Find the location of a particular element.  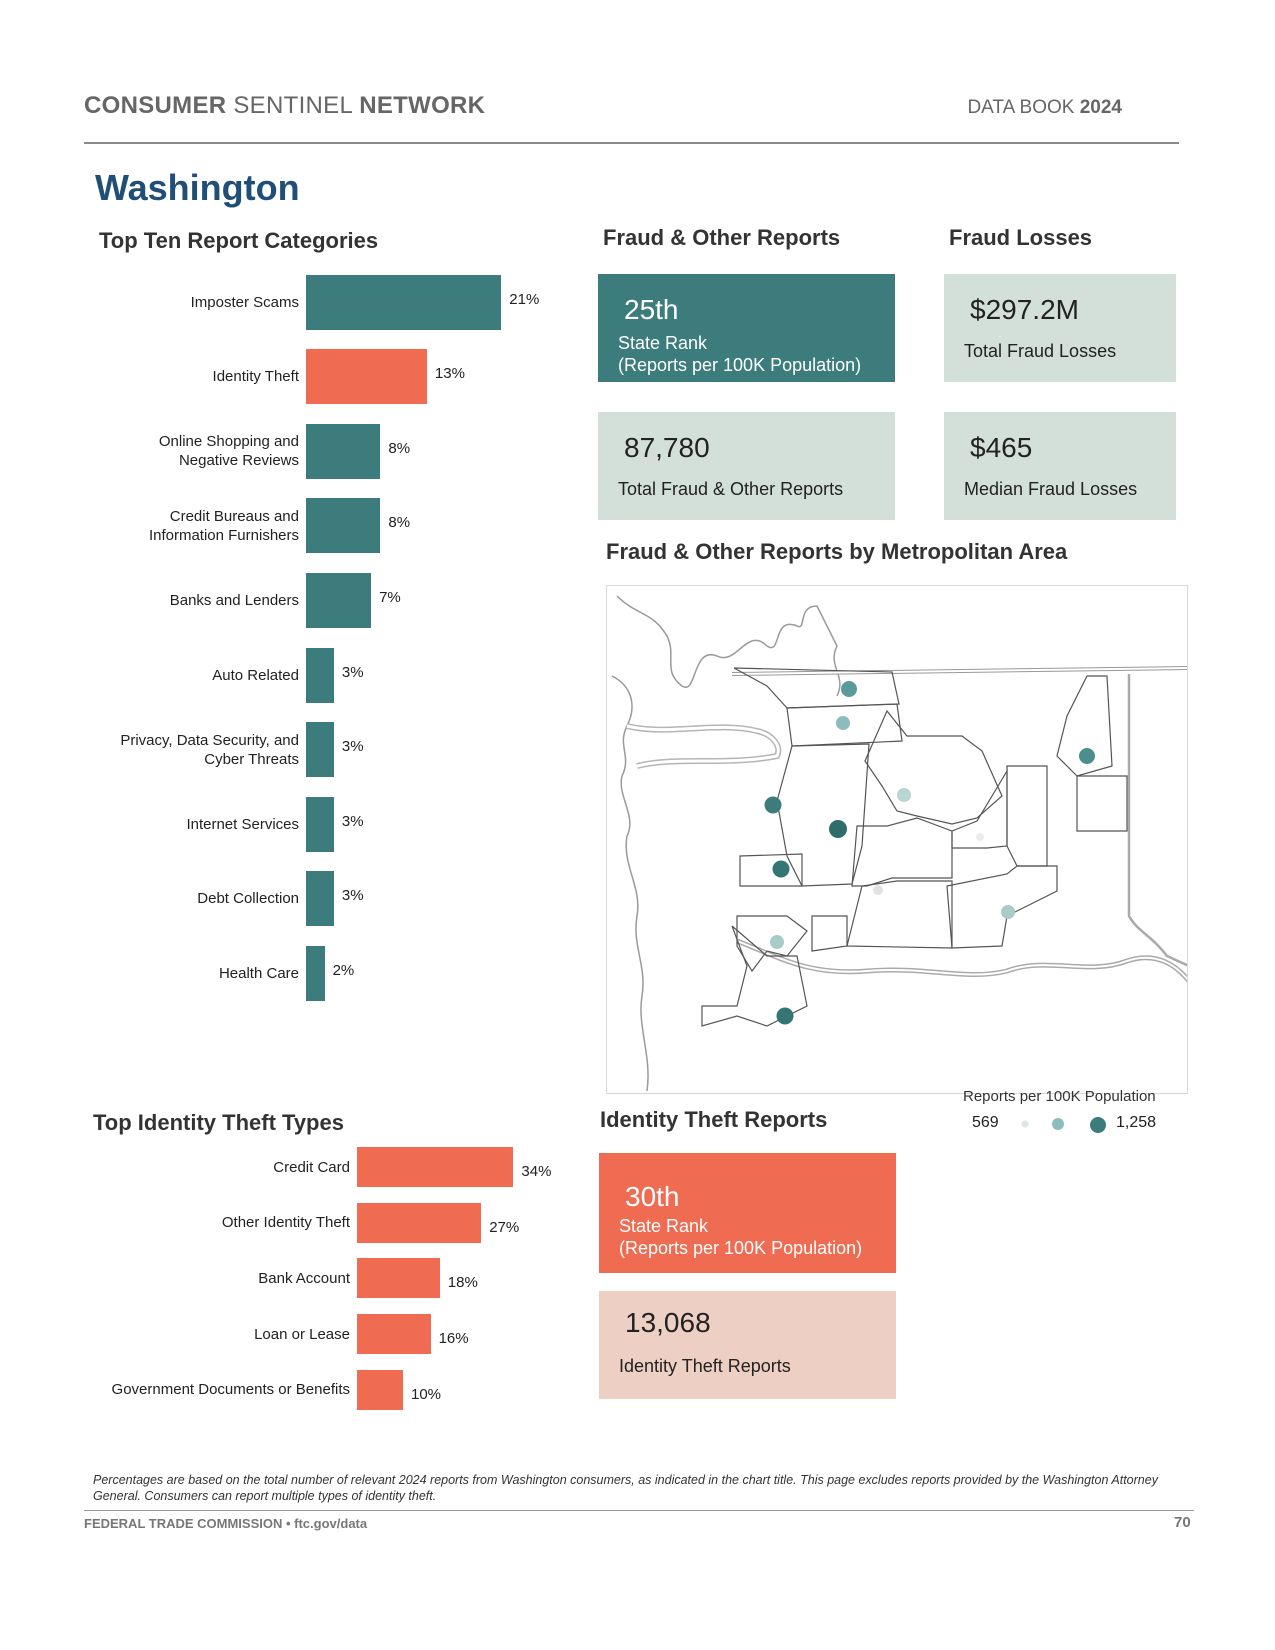

bar-value-label: 10% is located at coordinates (426, 1394).